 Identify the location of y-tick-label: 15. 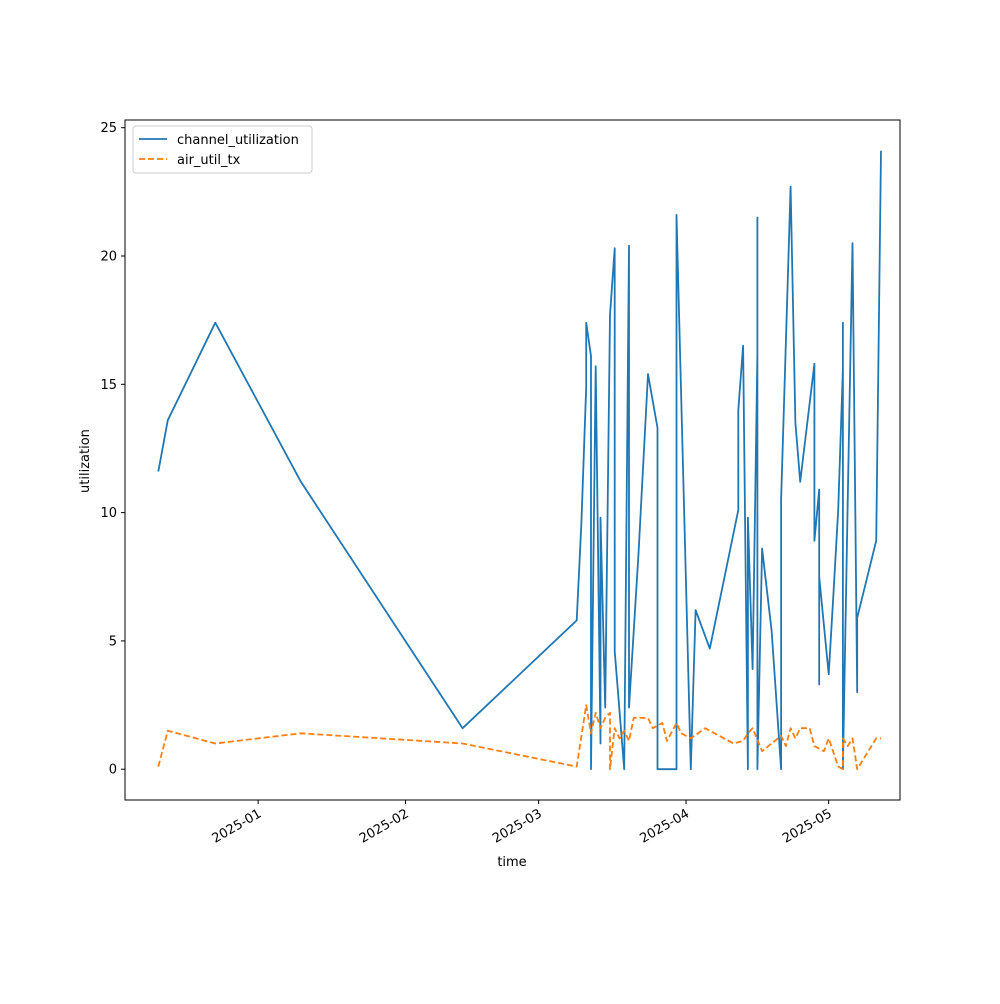
(108, 385).